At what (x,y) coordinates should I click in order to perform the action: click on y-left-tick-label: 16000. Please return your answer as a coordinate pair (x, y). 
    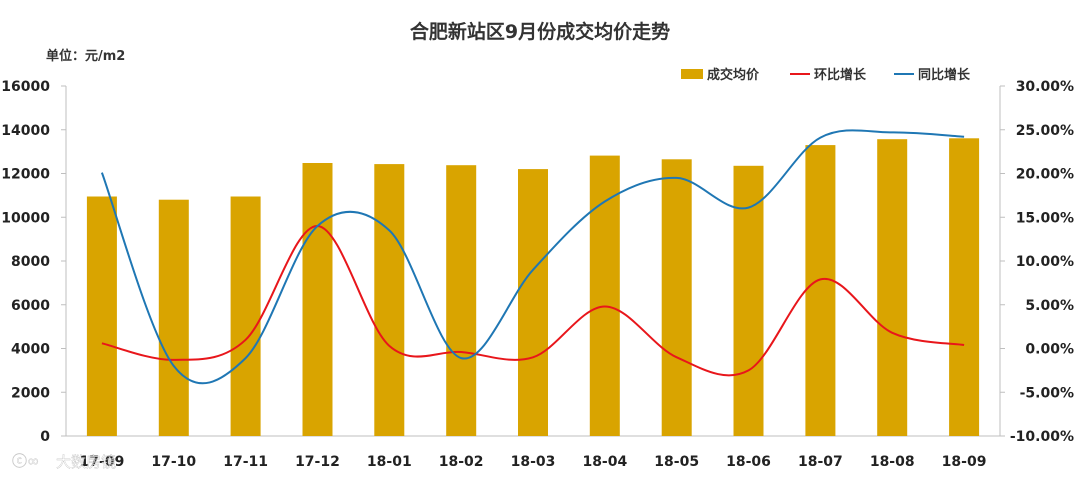
    Looking at the image, I should click on (25, 87).